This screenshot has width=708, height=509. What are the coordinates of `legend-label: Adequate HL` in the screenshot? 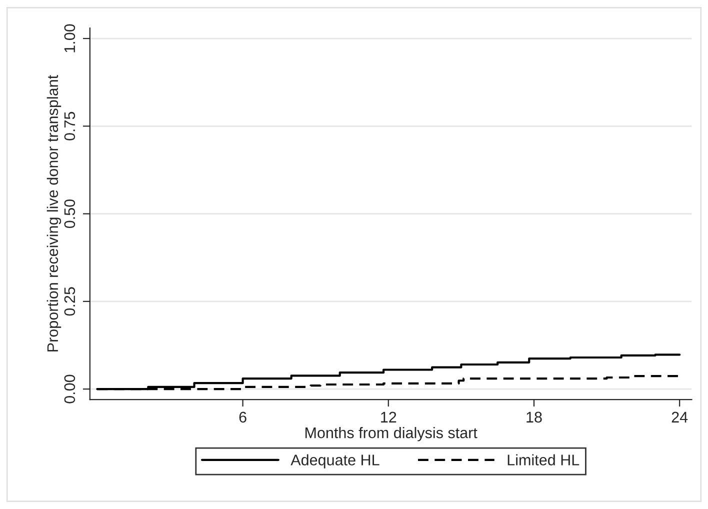 It's located at (335, 461).